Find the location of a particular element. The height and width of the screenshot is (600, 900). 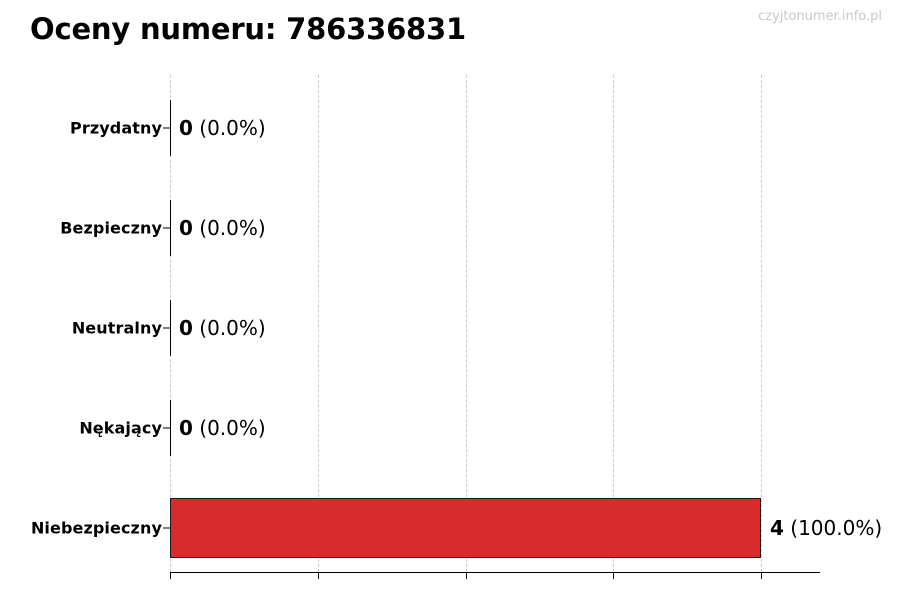

bar-value-label-3: 0 (0.0%) is located at coordinates (222, 328).